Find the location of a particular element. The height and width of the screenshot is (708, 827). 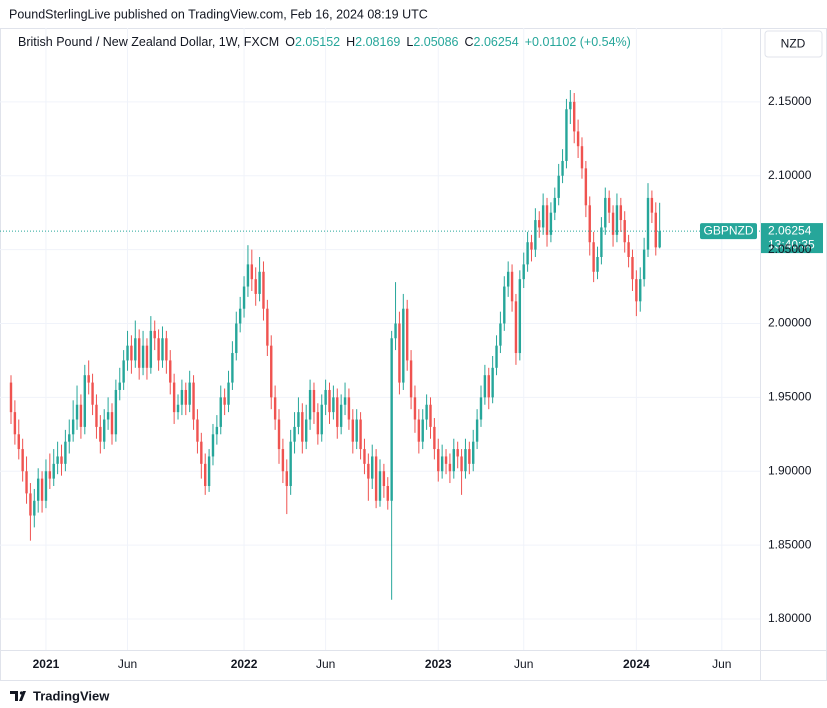

legend-open: 2.05152 is located at coordinates (317, 42).